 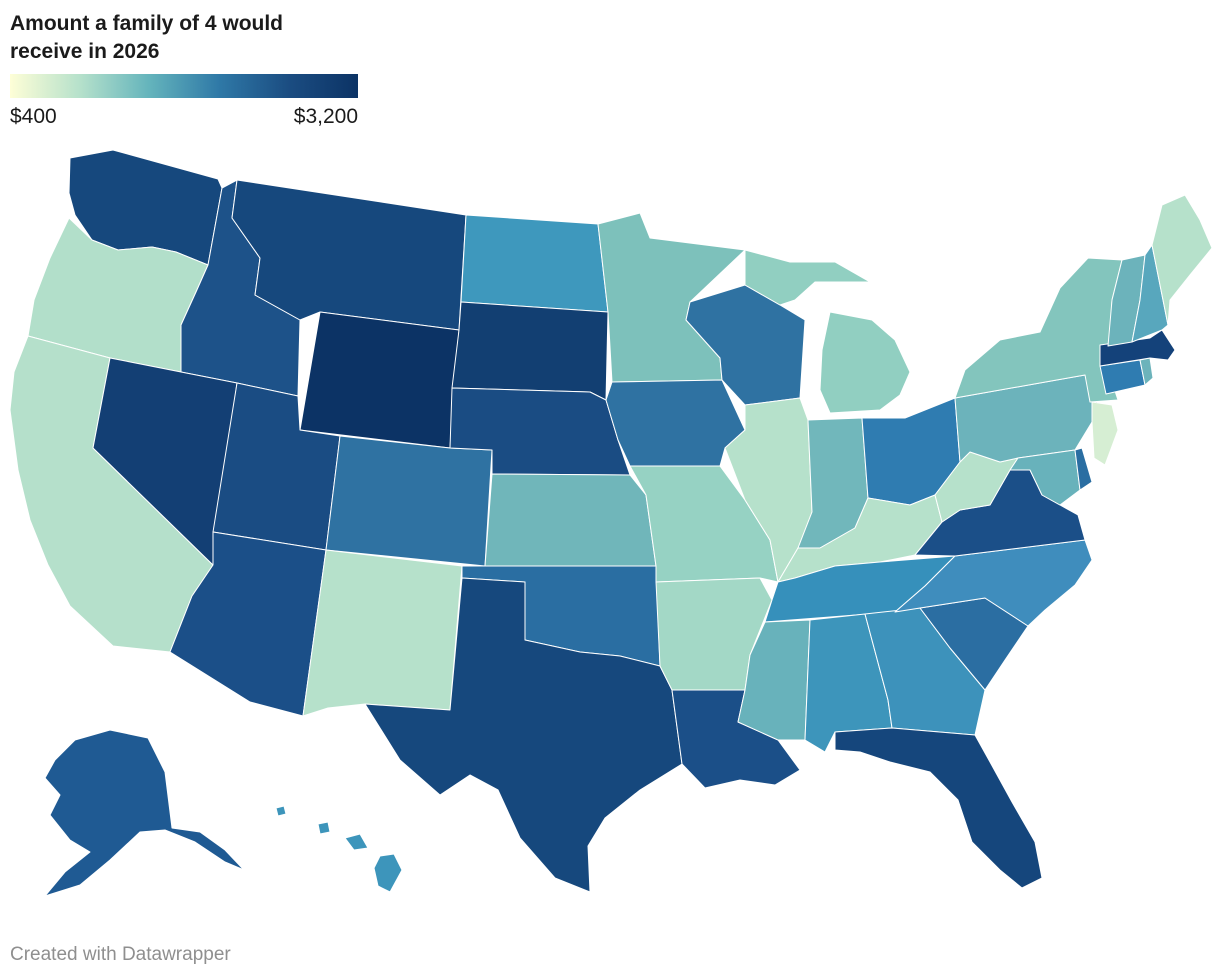 I want to click on legend-gradient-bar, so click(x=184, y=86).